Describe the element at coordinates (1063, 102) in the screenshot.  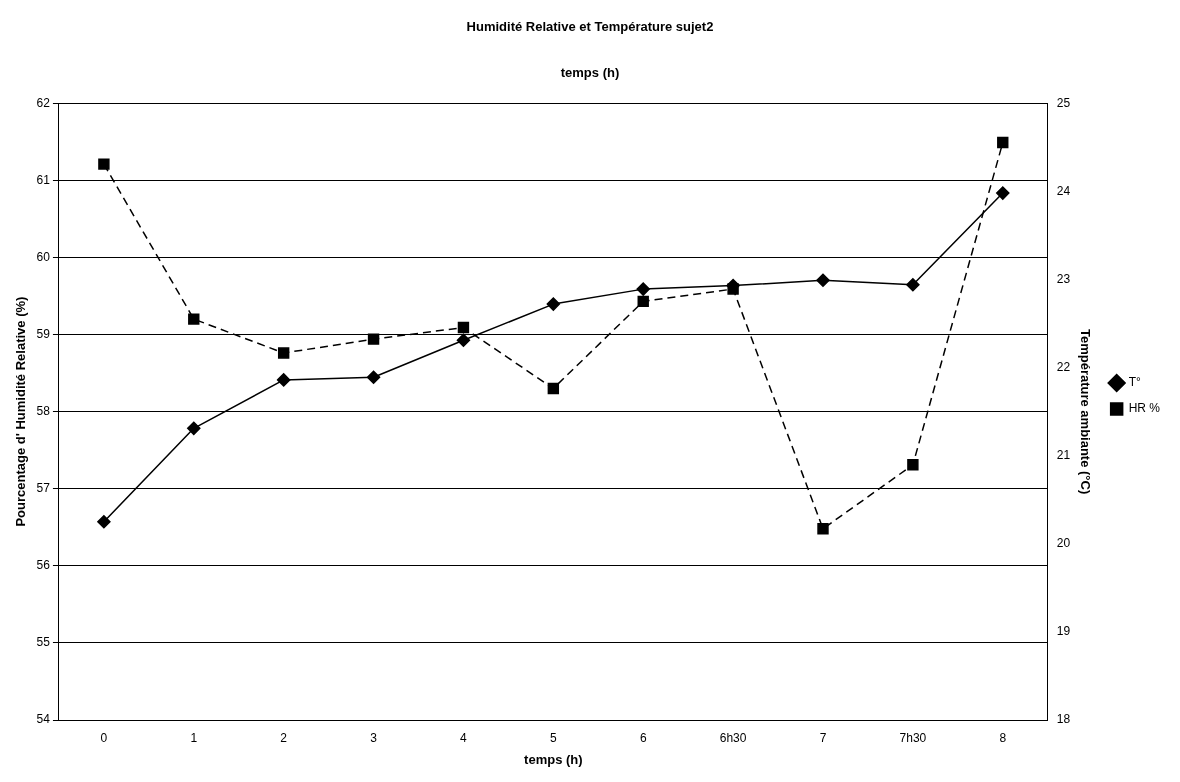
I see `y2-tick-label: 25` at that location.